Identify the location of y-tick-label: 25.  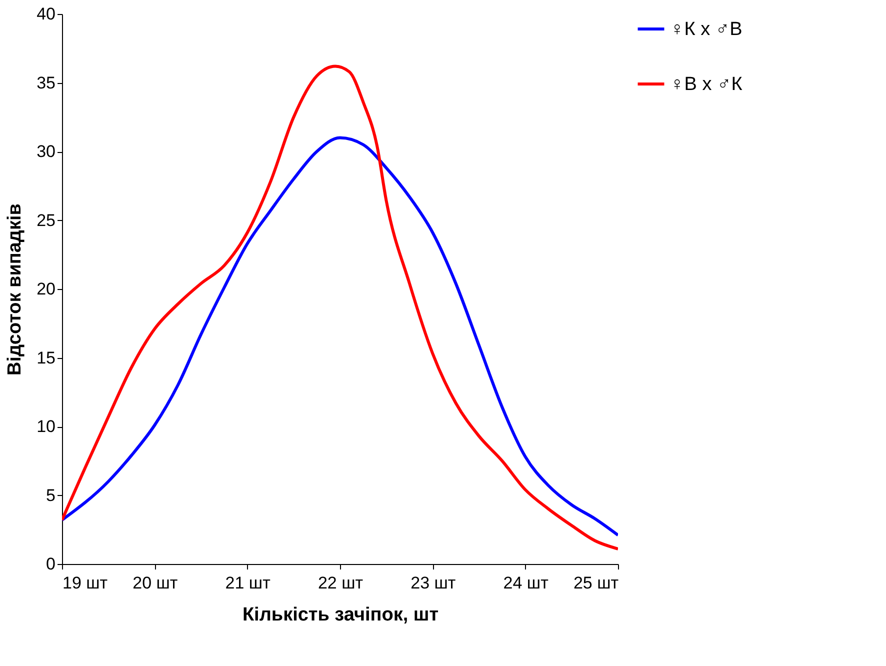
(46, 220).